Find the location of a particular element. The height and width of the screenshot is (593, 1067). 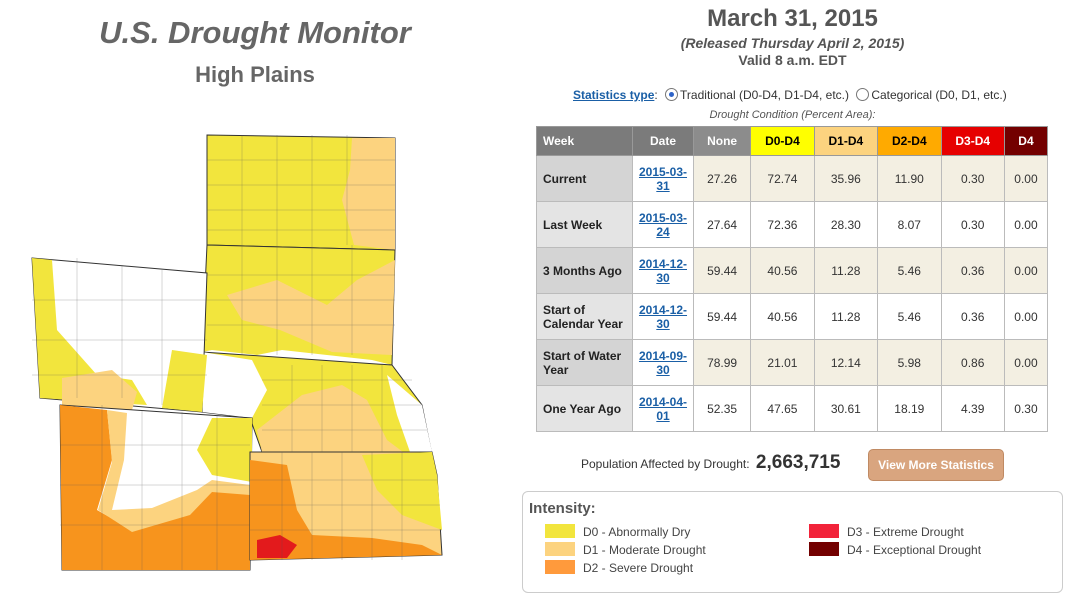

row-date-cell: 2014-12-30 is located at coordinates (663, 270).